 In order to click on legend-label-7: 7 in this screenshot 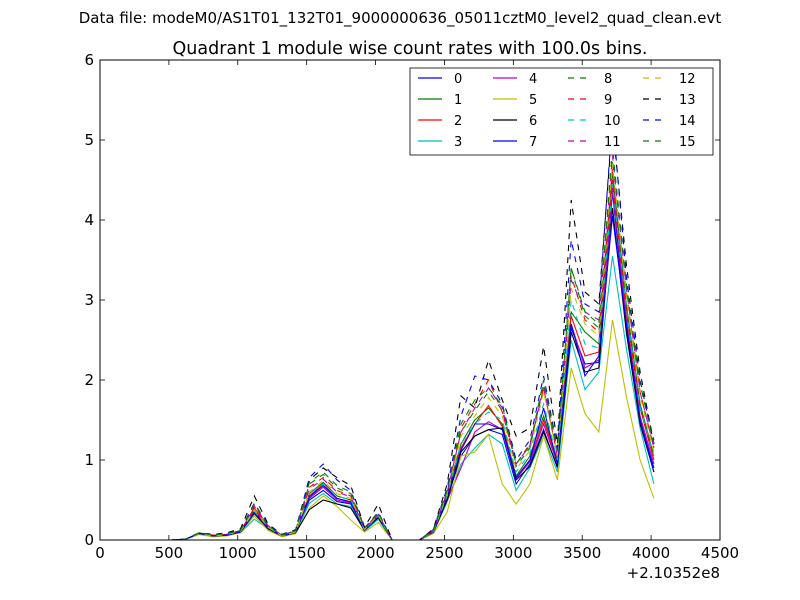, I will do `click(533, 142)`.